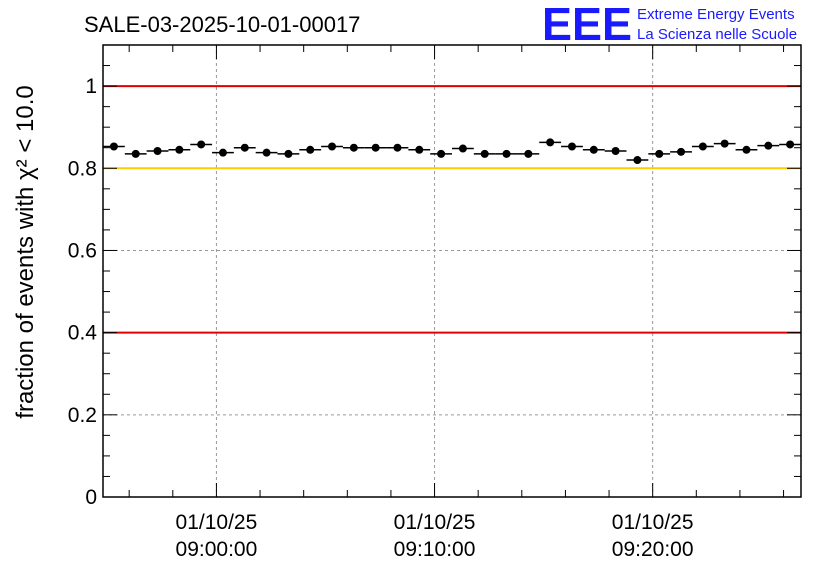 The image size is (836, 572). I want to click on y-tick-label: 0.8, so click(82, 168).